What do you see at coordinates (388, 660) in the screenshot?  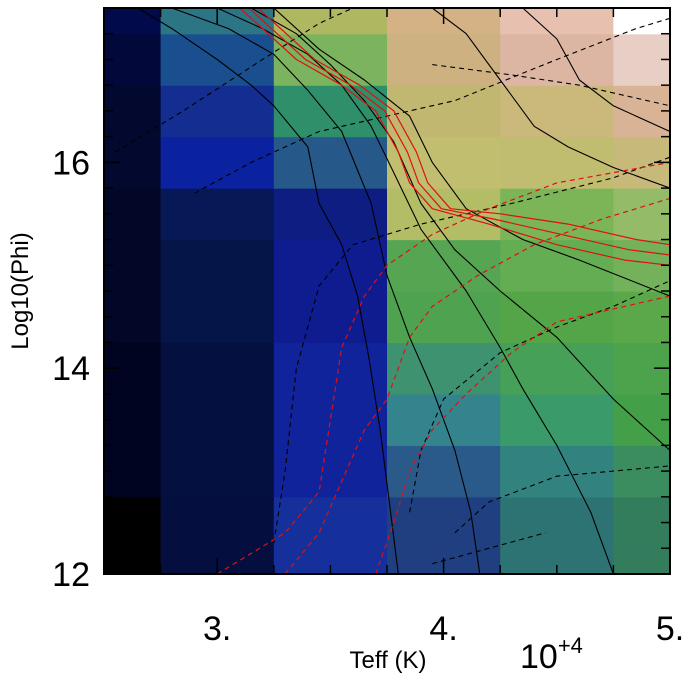 I see `x-axis-title: Teff (K)` at bounding box center [388, 660].